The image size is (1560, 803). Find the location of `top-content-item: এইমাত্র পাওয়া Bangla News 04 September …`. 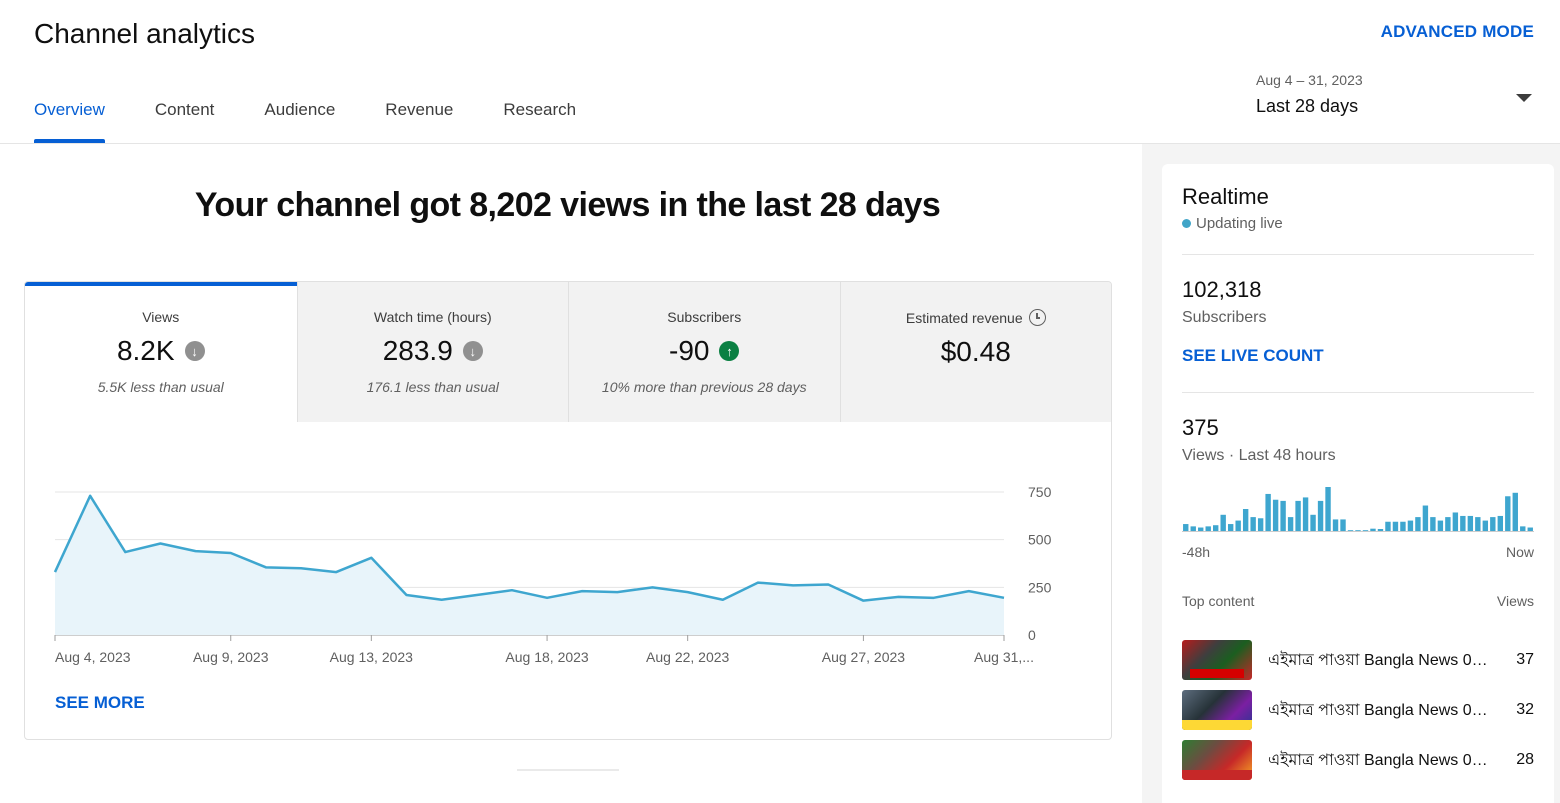

top-content-item: এইমাত্র পাওয়া Bangla News 04 September … is located at coordinates (1358, 660).